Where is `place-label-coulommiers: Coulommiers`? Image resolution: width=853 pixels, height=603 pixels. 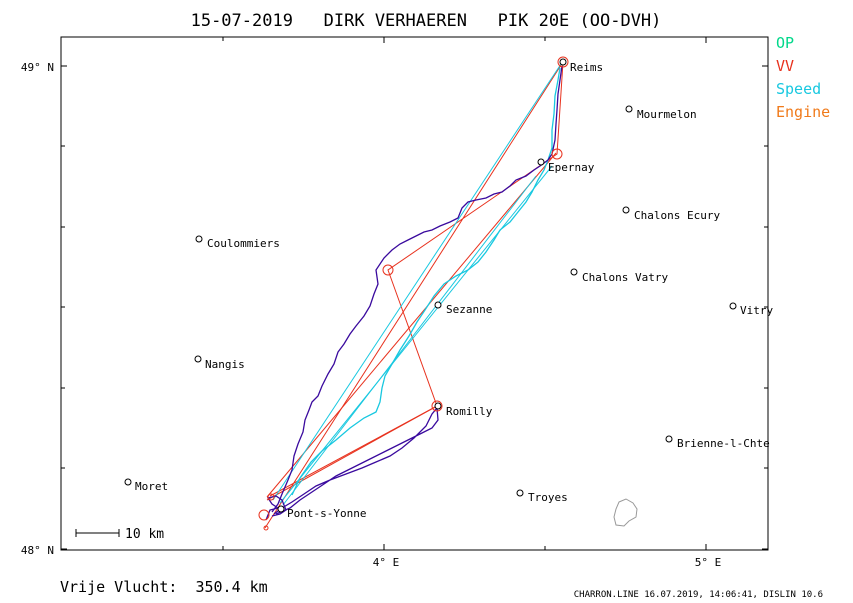 place-label-coulommiers: Coulommiers is located at coordinates (243, 243).